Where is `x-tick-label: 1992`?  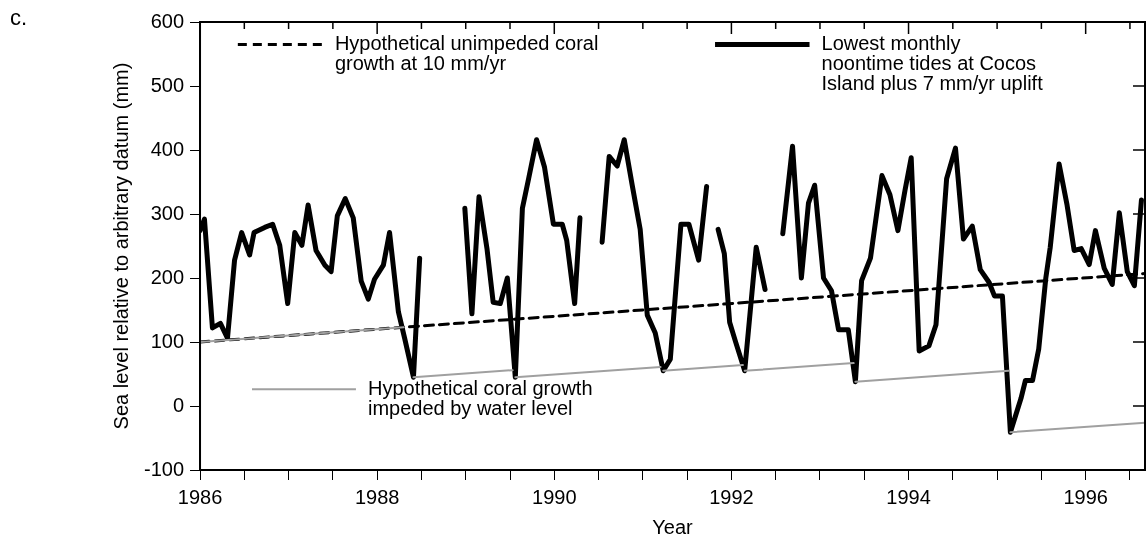
x-tick-label: 1992 is located at coordinates (731, 496).